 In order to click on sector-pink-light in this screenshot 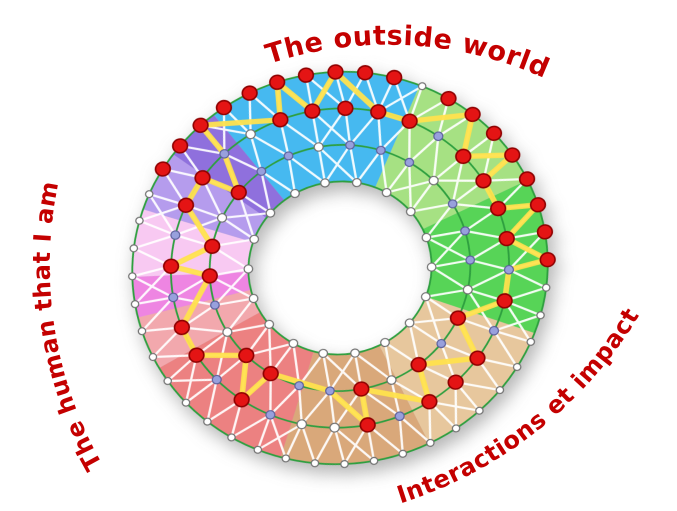, I will do `click(189, 242)`.